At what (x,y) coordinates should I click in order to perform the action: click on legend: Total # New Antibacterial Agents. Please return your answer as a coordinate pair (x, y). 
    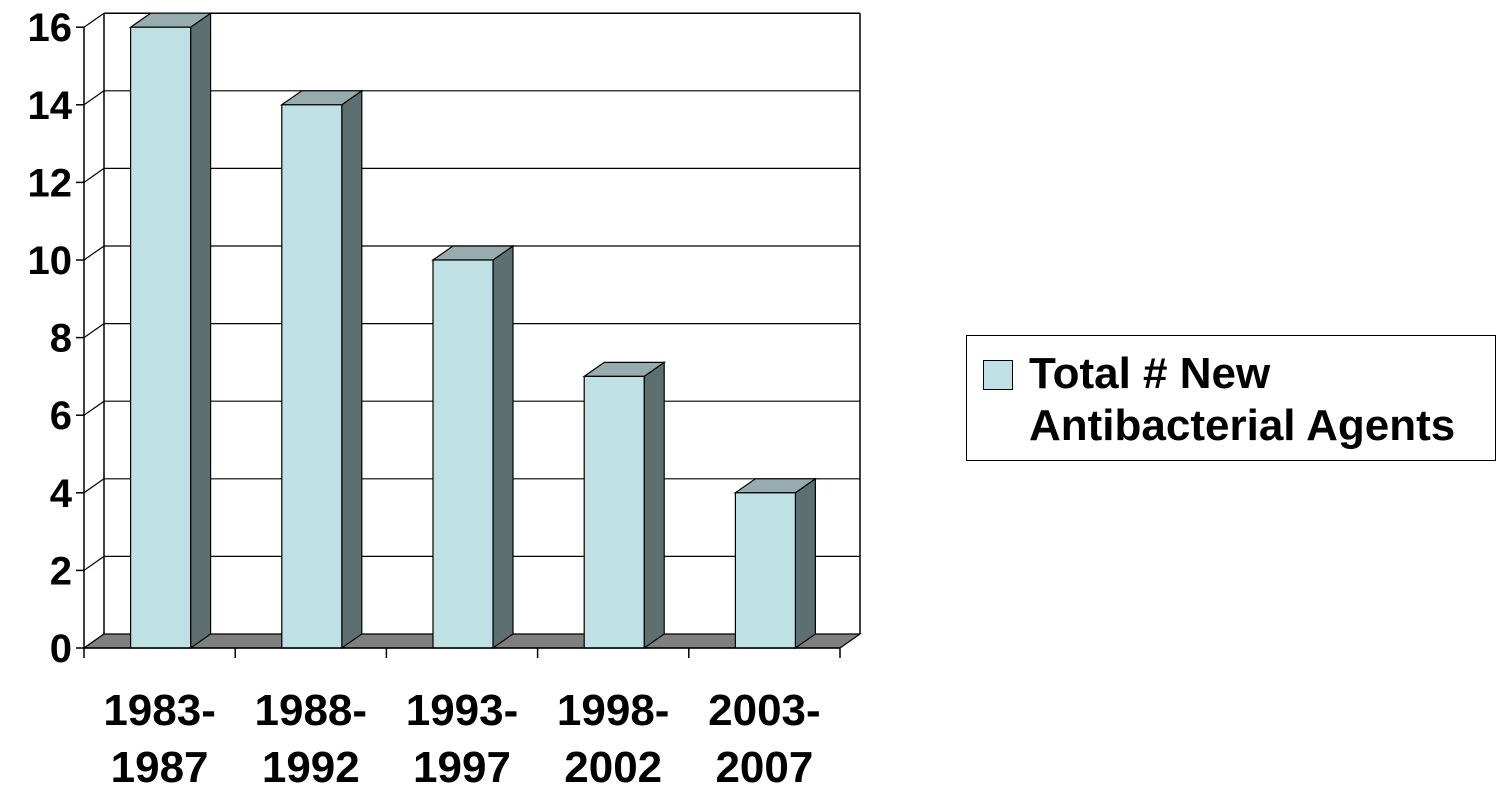
    Looking at the image, I should click on (1231, 398).